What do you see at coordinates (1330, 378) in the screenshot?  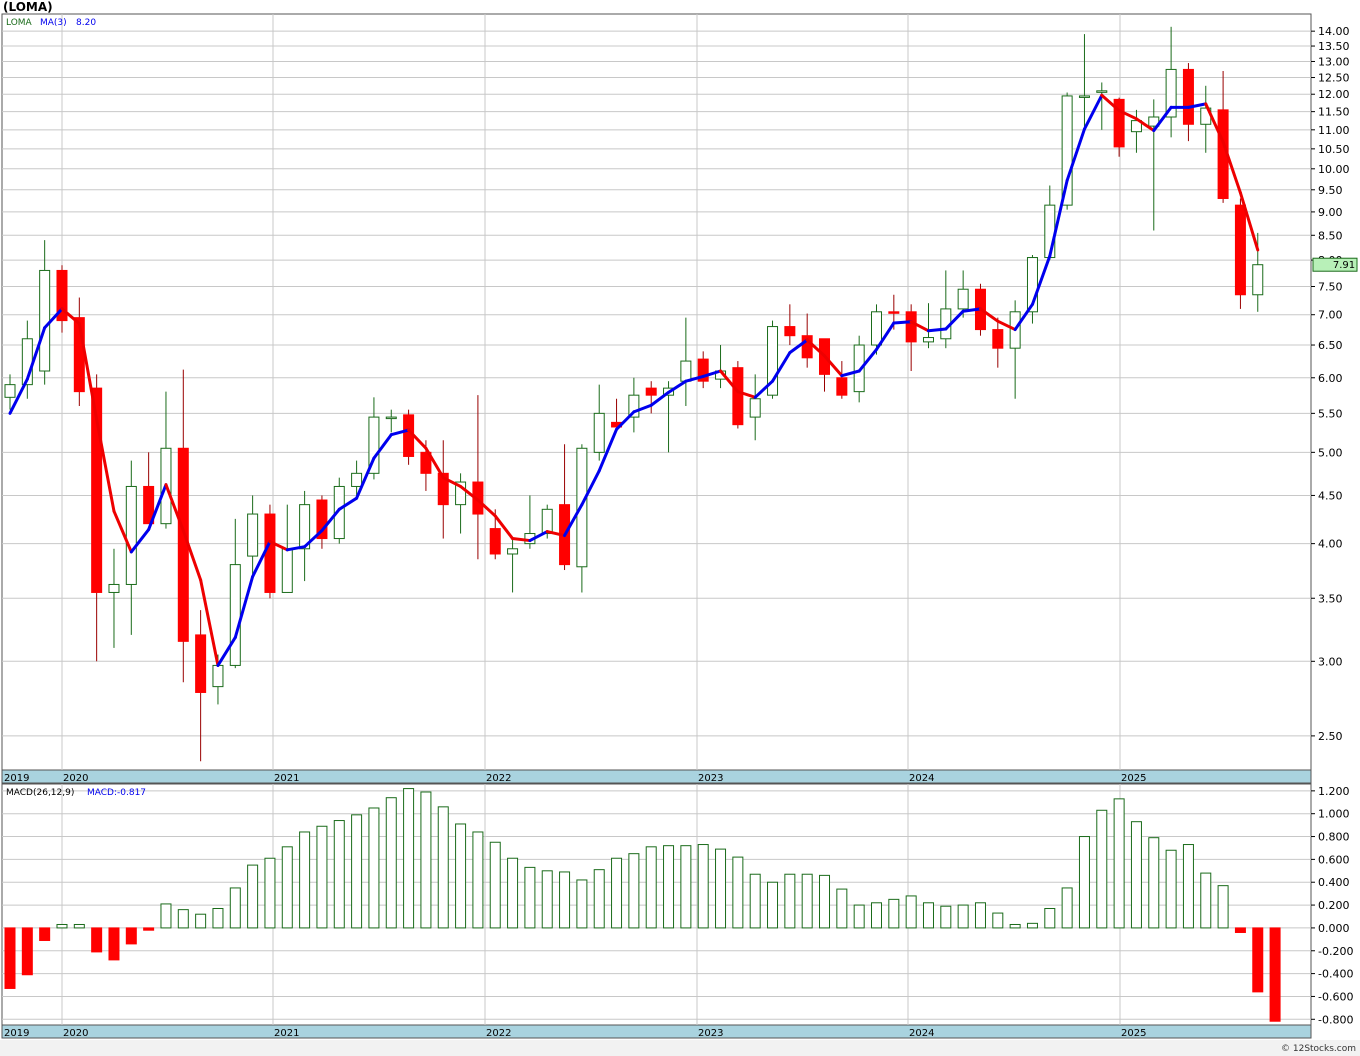 I see `price-tick-label: 6.00` at bounding box center [1330, 378].